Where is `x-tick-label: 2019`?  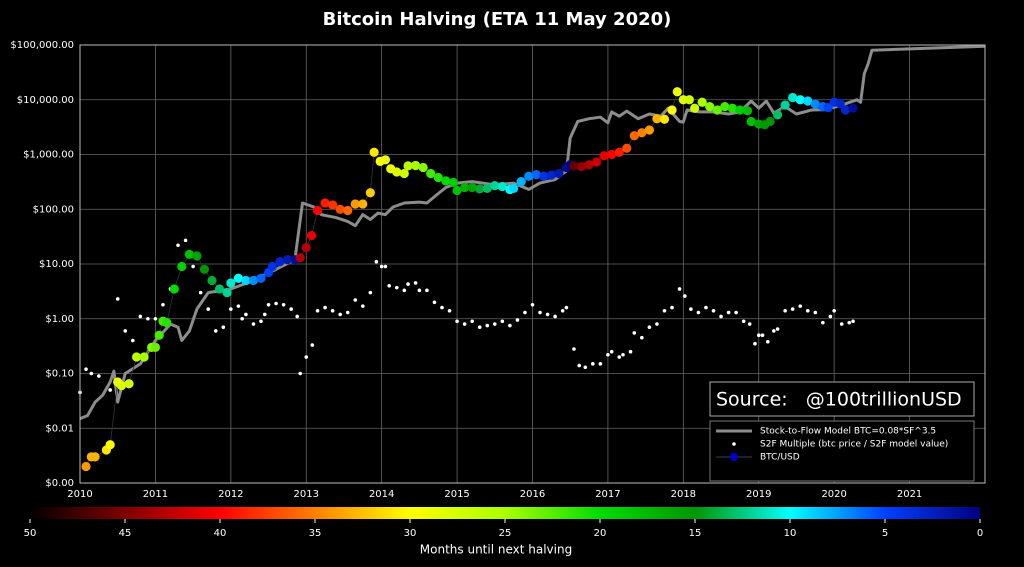 x-tick-label: 2019 is located at coordinates (758, 494).